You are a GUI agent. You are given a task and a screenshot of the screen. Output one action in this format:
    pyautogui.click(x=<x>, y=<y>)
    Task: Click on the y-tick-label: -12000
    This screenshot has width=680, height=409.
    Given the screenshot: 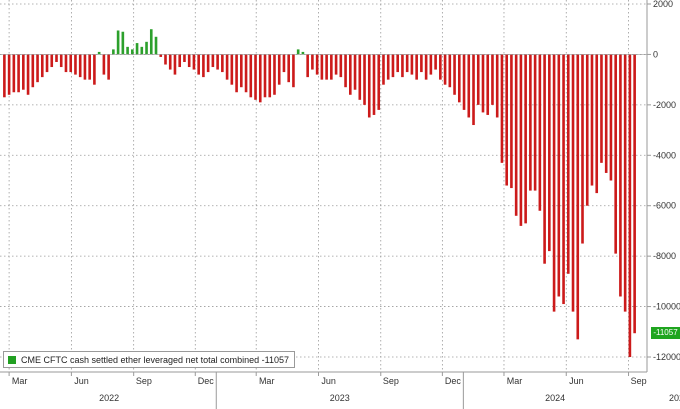 What is the action you would take?
    pyautogui.click(x=666, y=357)
    